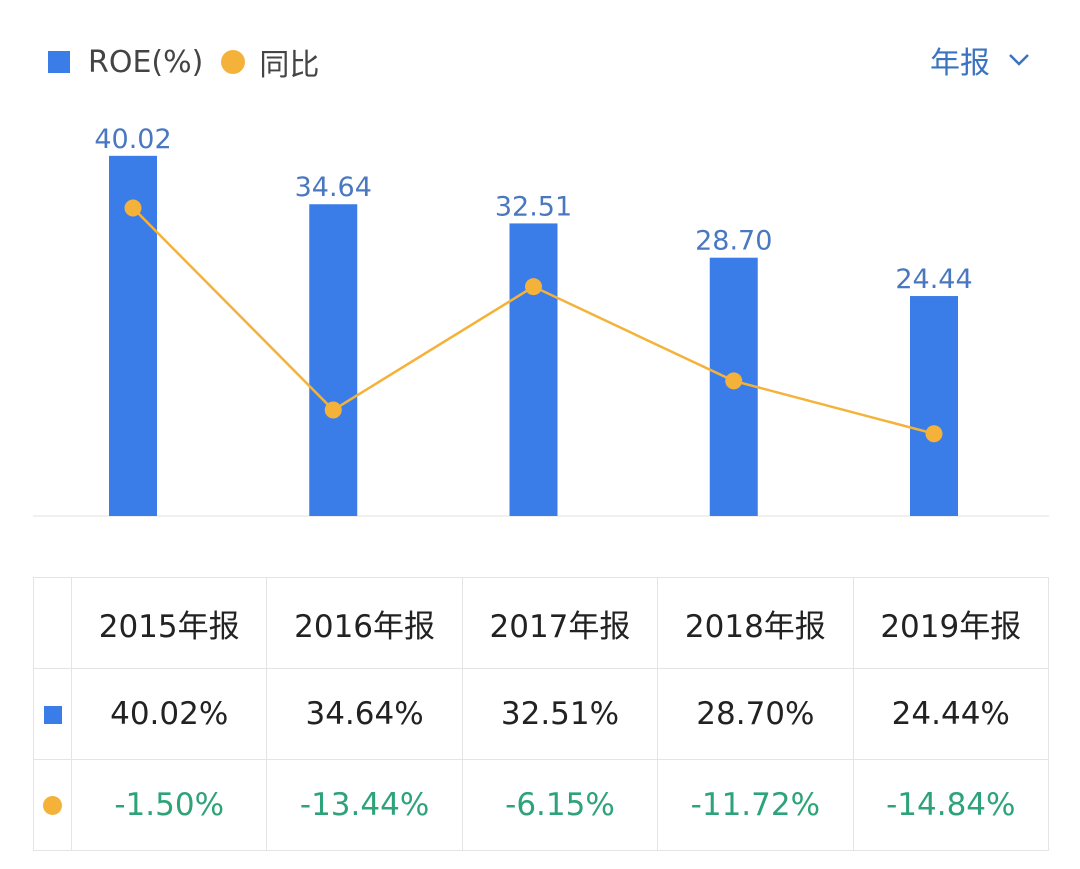  What do you see at coordinates (533, 206) in the screenshot?
I see `roe-bar-label: 32.51` at bounding box center [533, 206].